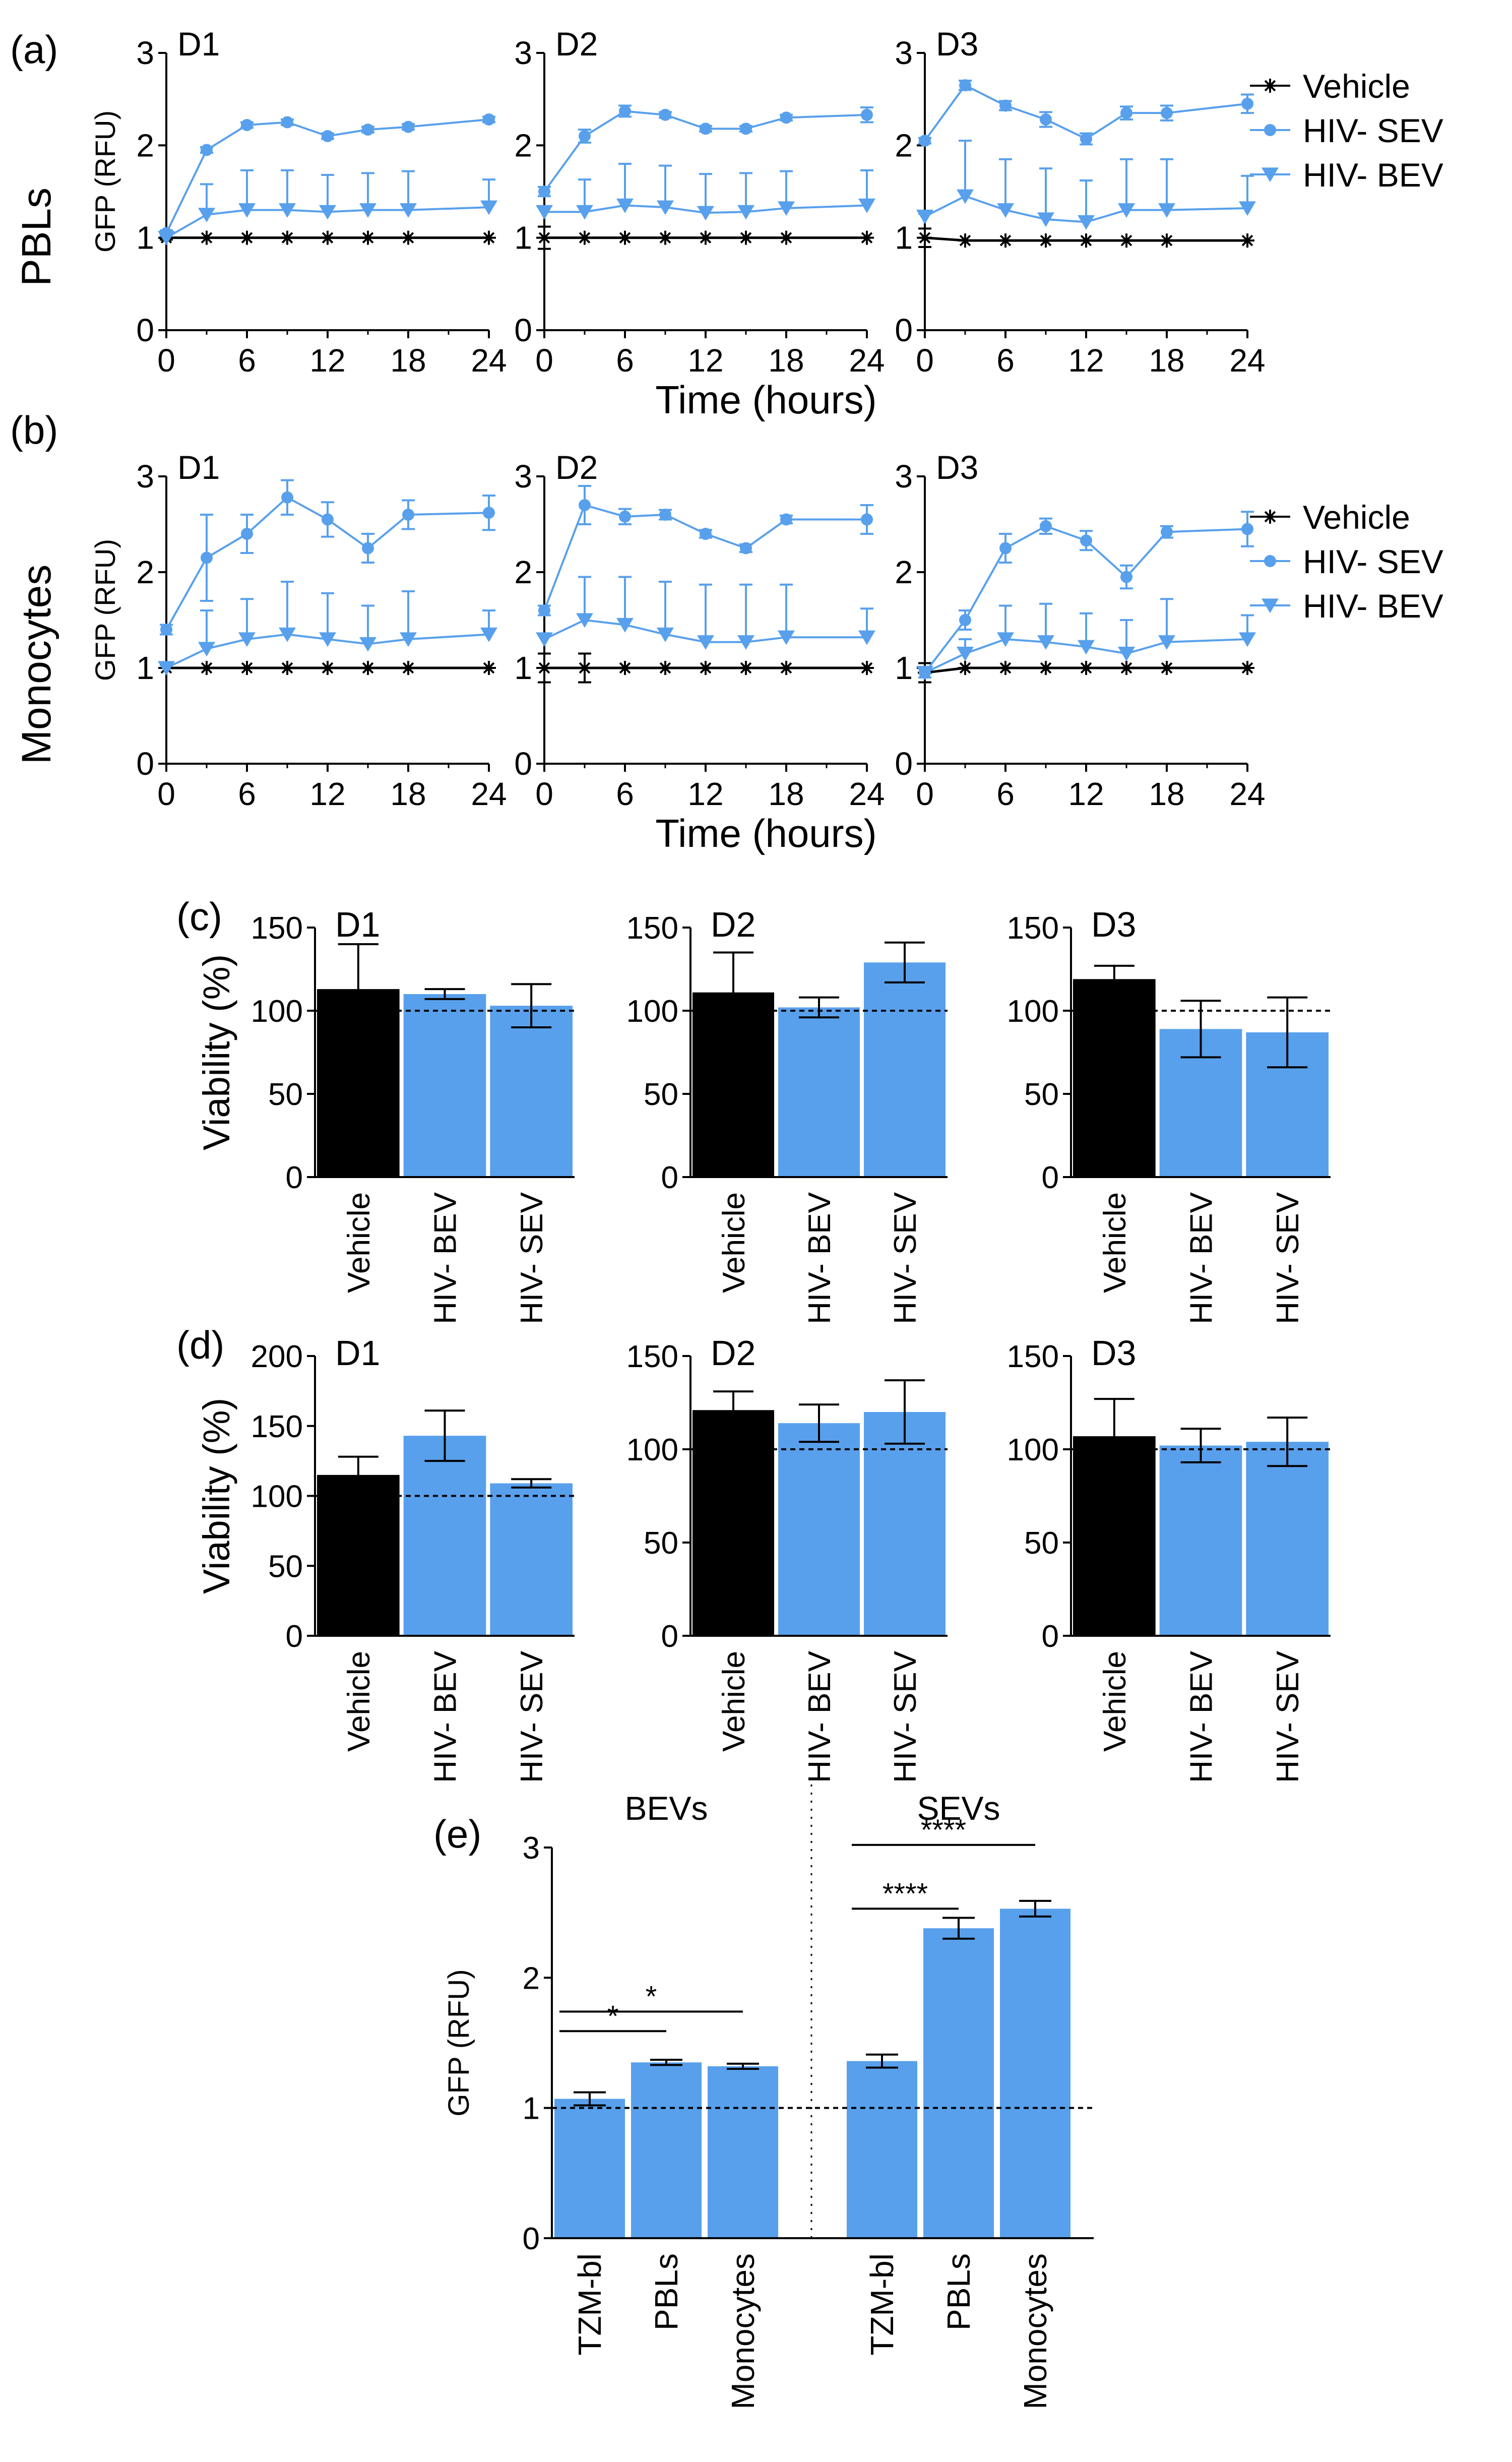  What do you see at coordinates (1114, 924) in the screenshot?
I see `subplot-title: D3` at bounding box center [1114, 924].